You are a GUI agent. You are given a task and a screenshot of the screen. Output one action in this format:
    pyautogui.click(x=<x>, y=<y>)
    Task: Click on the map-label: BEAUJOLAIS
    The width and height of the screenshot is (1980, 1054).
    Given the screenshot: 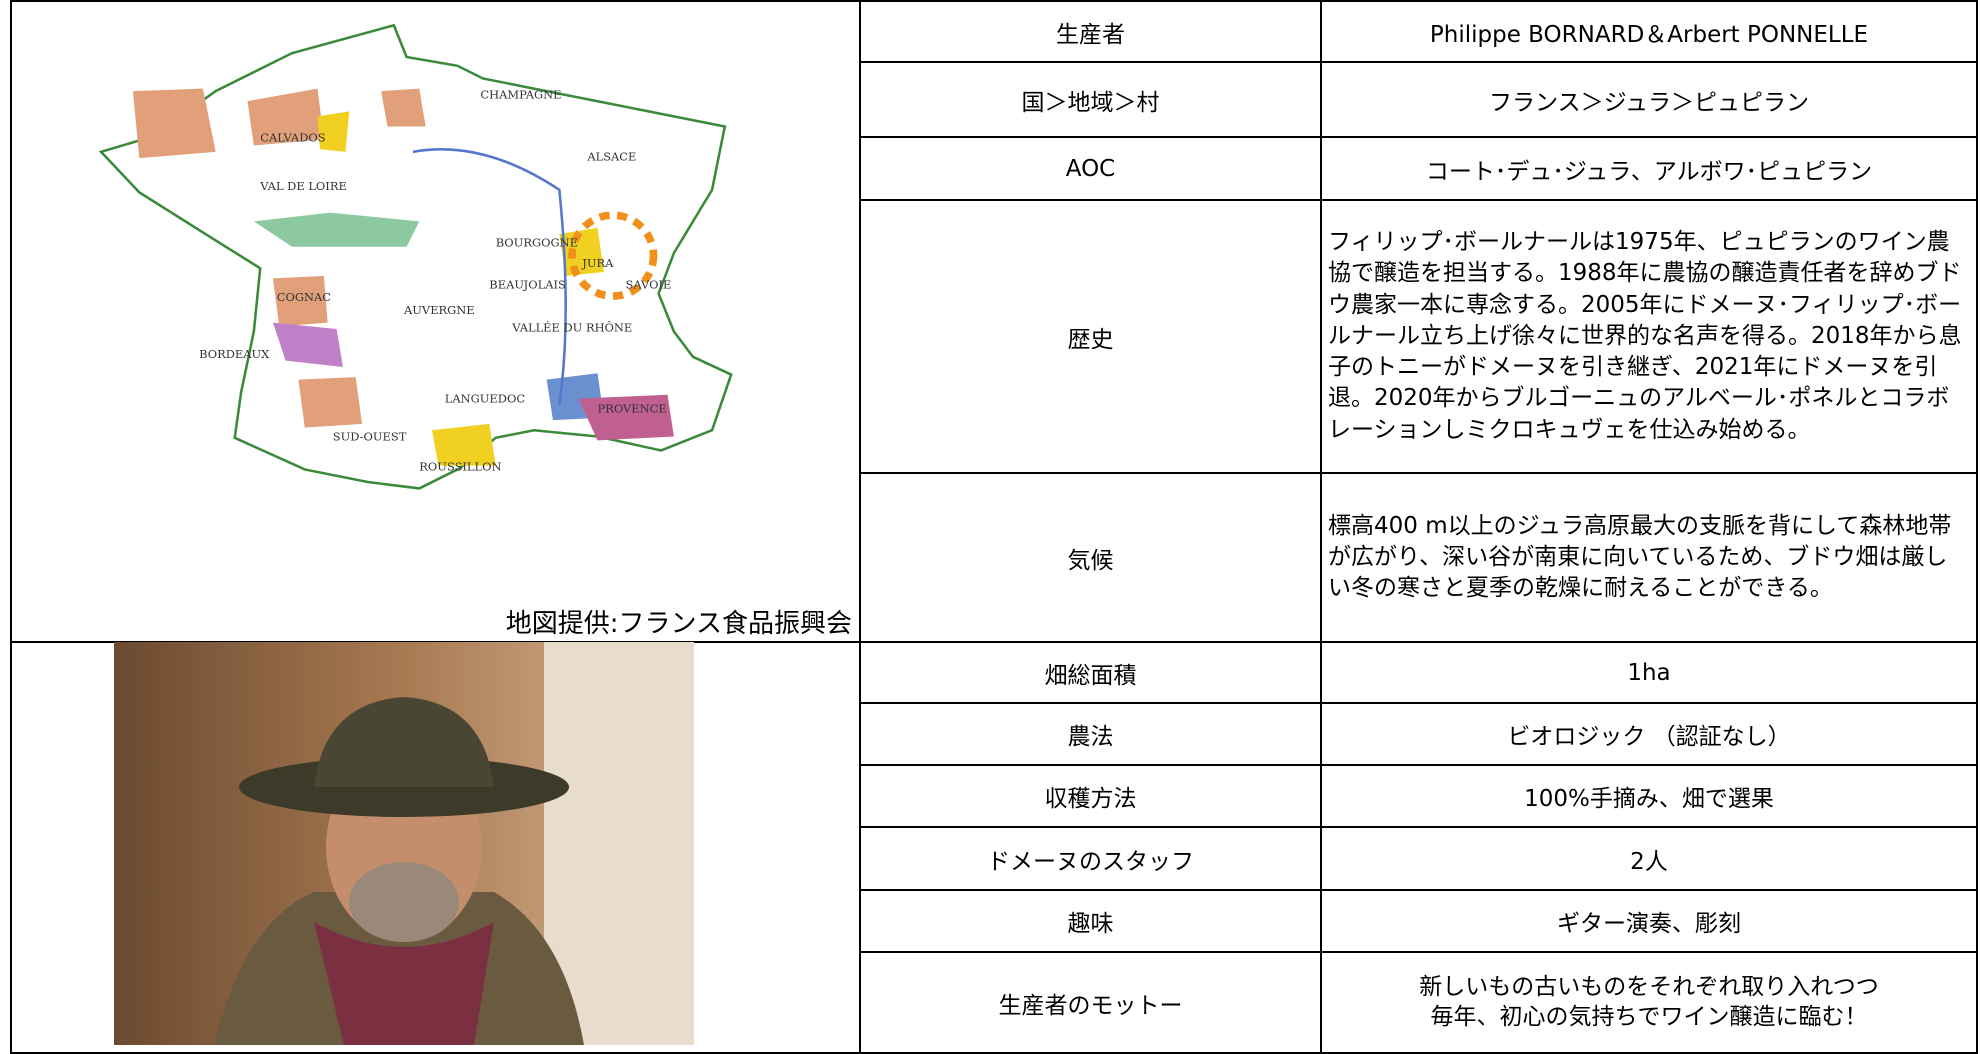 What is the action you would take?
    pyautogui.click(x=527, y=285)
    